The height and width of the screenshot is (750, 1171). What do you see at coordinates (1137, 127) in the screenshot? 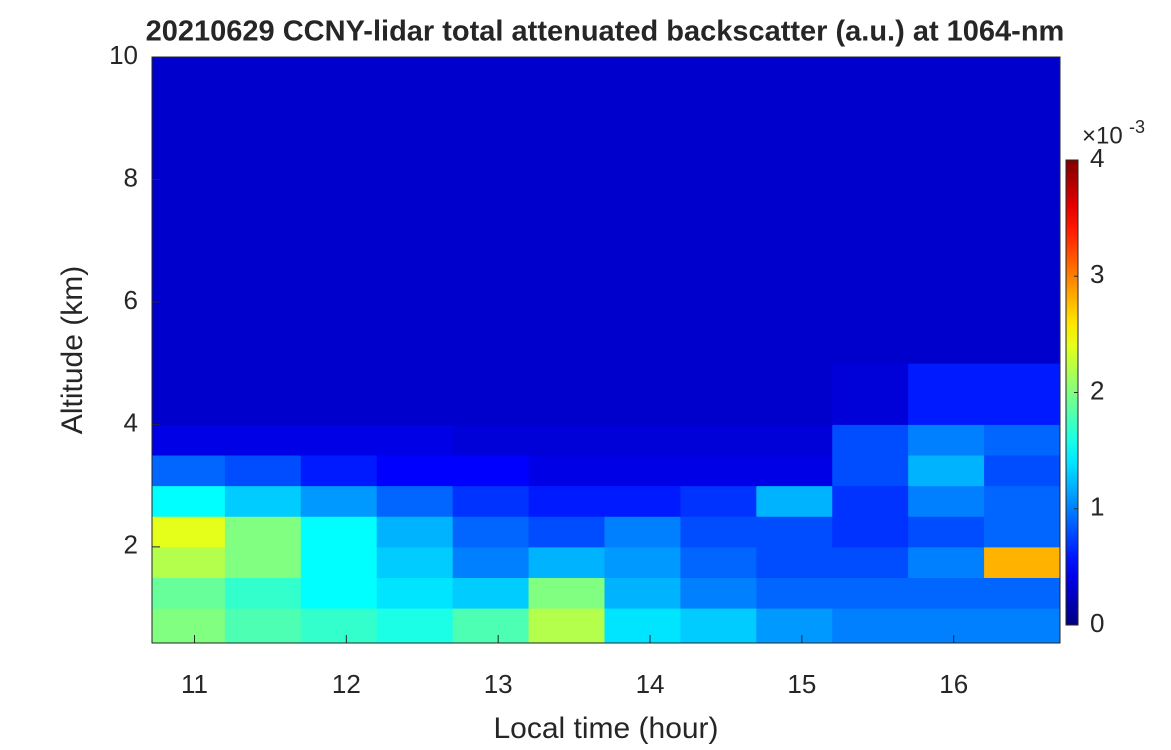
I see `colorbar-exponent: -3` at bounding box center [1137, 127].